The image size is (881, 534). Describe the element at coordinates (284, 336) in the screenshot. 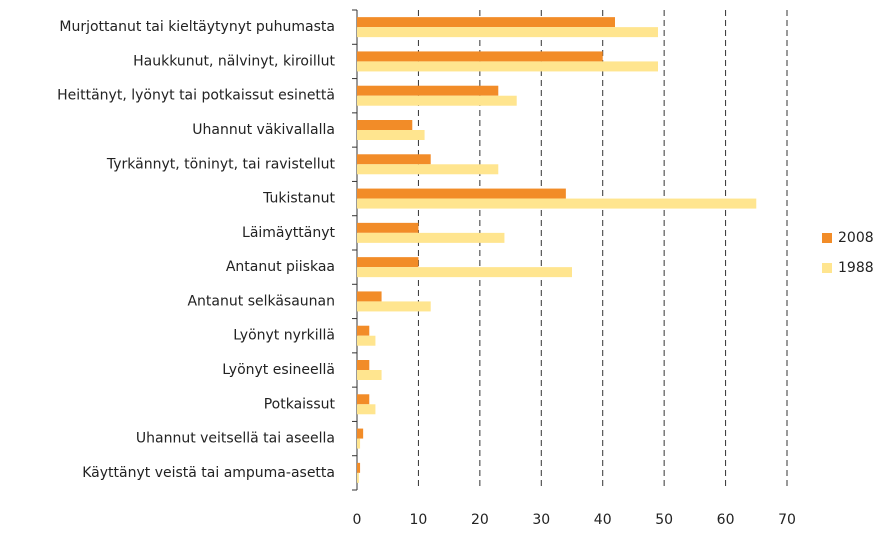

I see `y-tick-label: Lyönyt nyrkillä` at that location.